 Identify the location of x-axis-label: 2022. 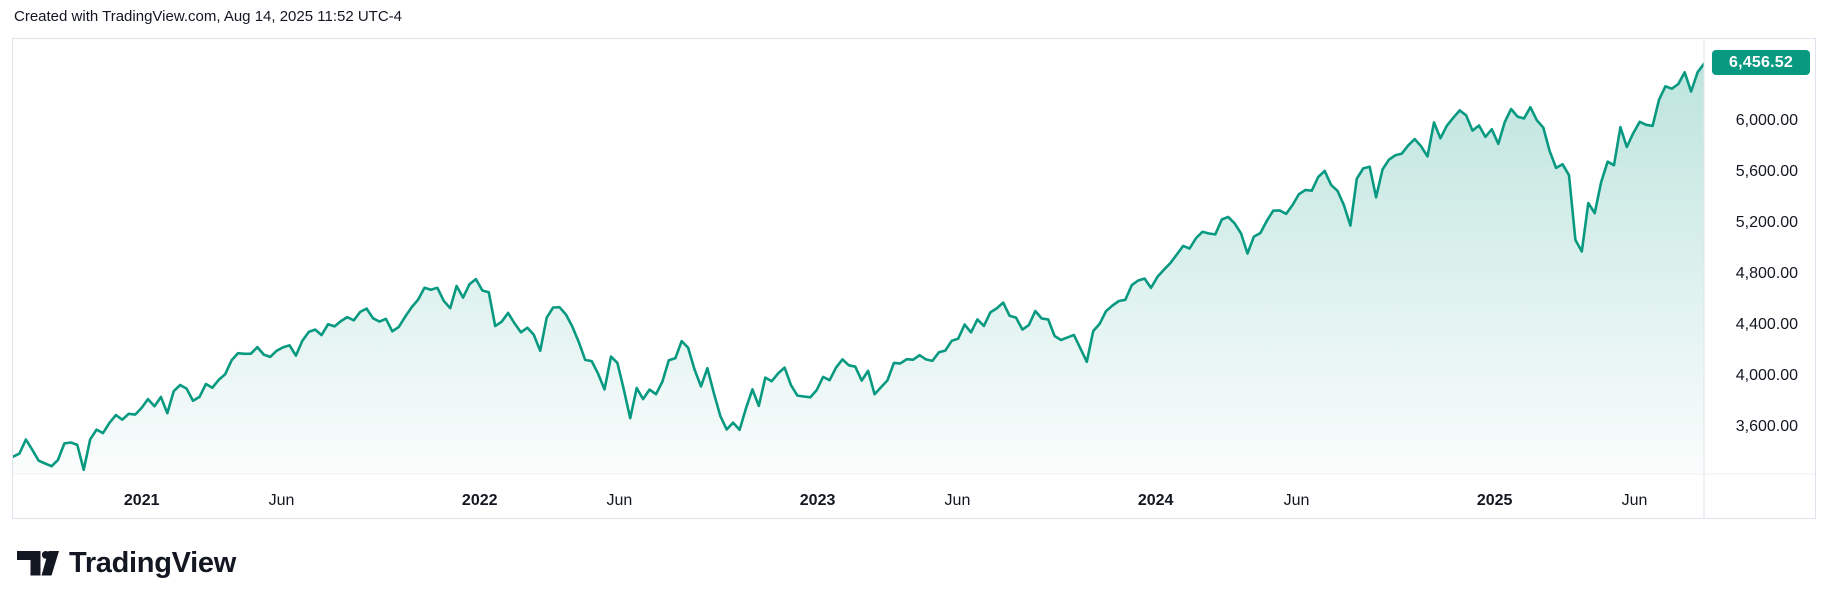
(479, 500).